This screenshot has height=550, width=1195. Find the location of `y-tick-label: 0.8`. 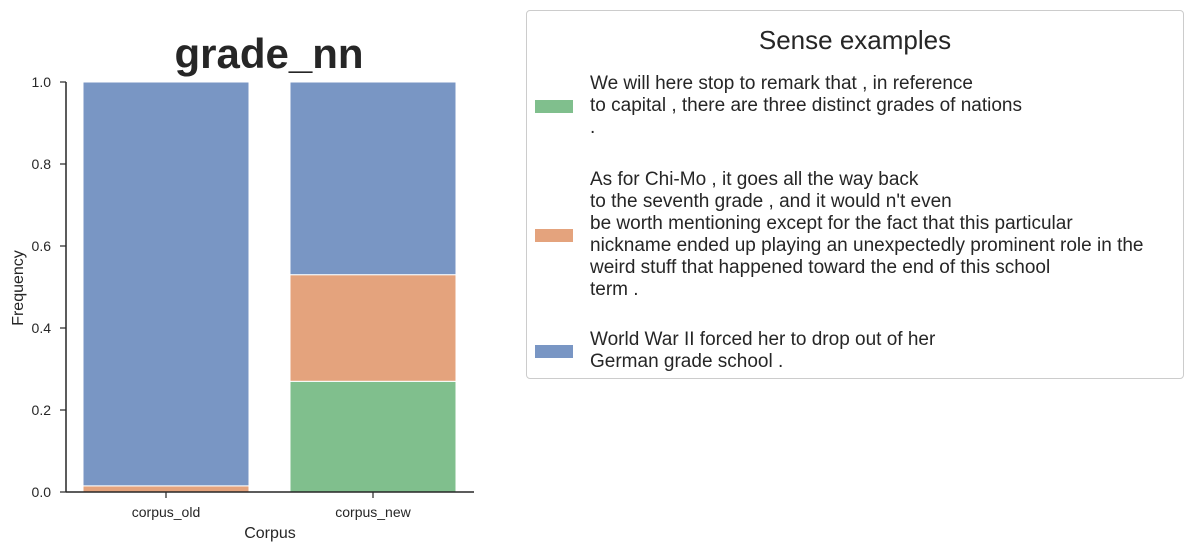

y-tick-label: 0.8 is located at coordinates (42, 164).